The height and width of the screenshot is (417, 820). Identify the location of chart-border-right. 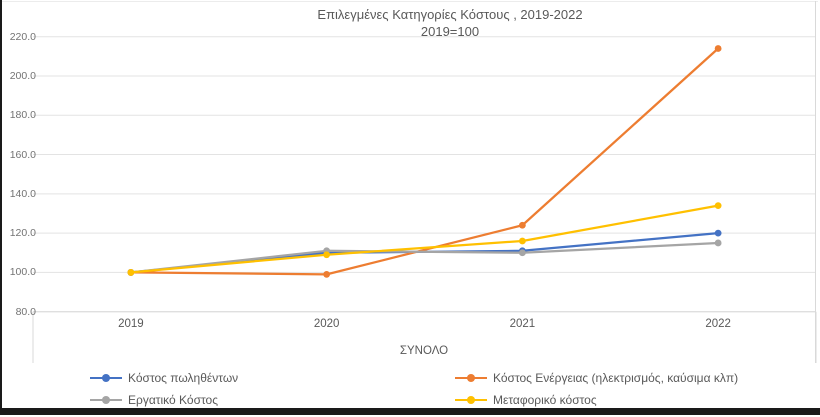
(815, 182).